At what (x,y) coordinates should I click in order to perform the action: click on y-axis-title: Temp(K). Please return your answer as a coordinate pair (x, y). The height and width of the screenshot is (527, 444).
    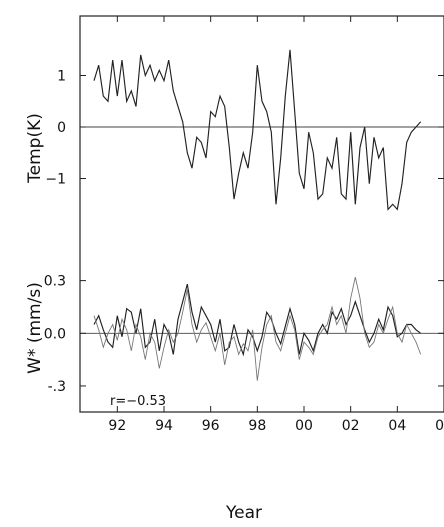
    Looking at the image, I should click on (35, 148).